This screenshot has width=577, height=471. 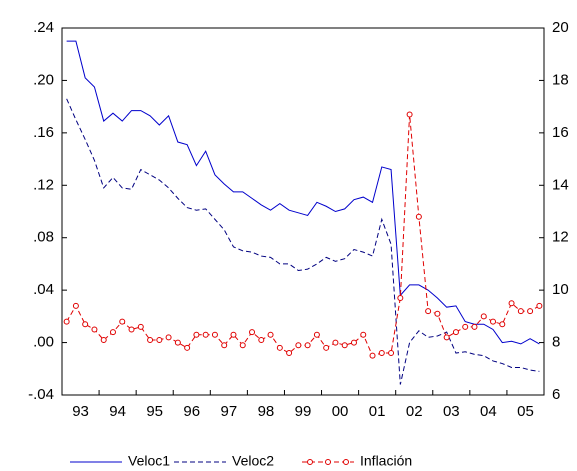 I want to click on y-tick-label: .16, so click(x=43, y=132).